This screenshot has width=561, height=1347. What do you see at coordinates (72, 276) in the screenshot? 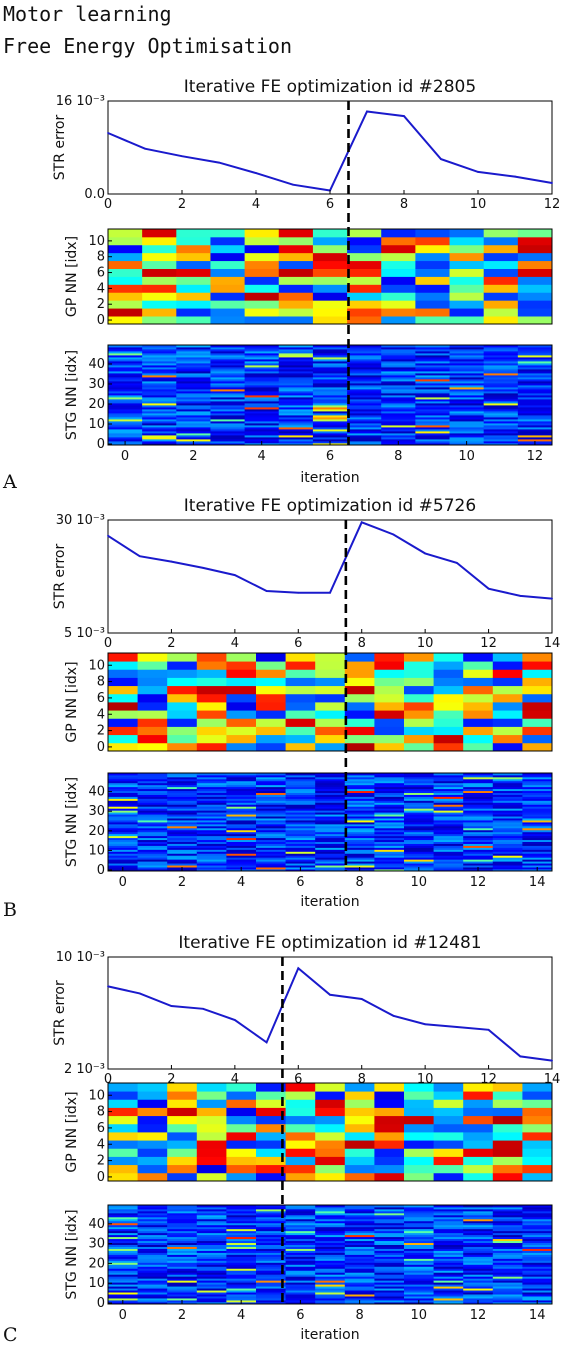
I see `gp-nn-ylabel: GP NN [idx]` at bounding box center [72, 276].